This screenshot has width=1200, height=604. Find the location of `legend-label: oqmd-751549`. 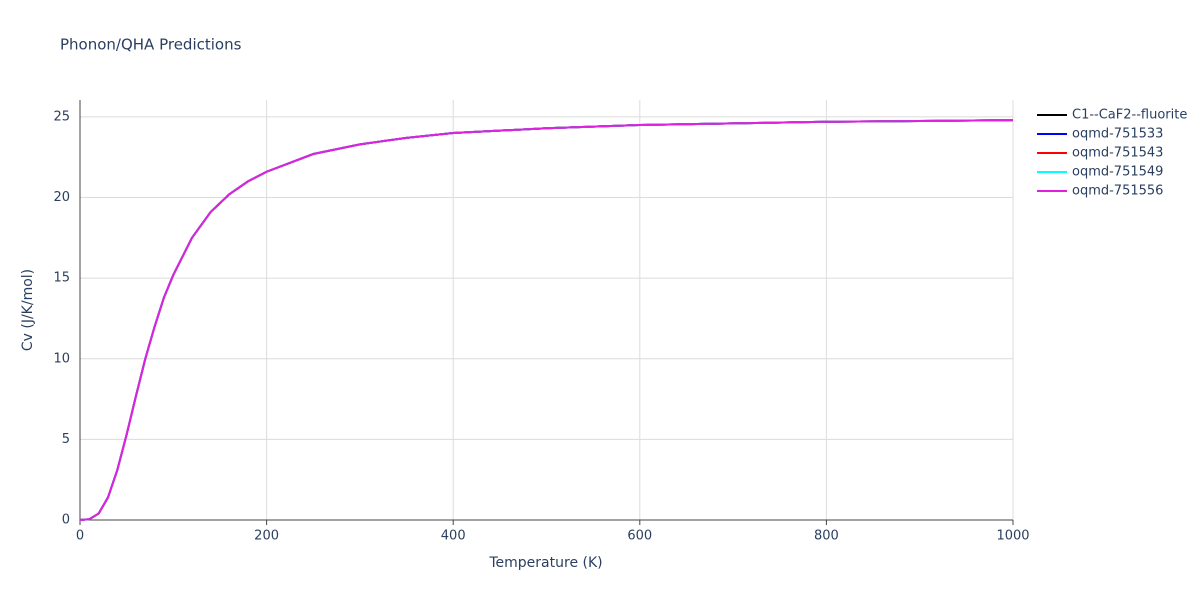

legend-label: oqmd-751549 is located at coordinates (1117, 172).